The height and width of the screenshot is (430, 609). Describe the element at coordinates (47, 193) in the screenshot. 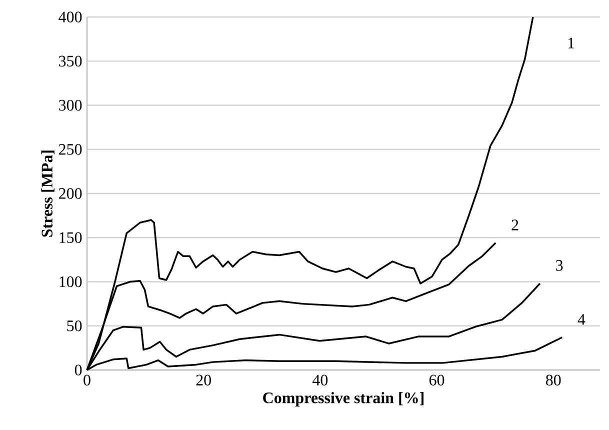

I see `y-axis-title: Stress [MPa]` at that location.